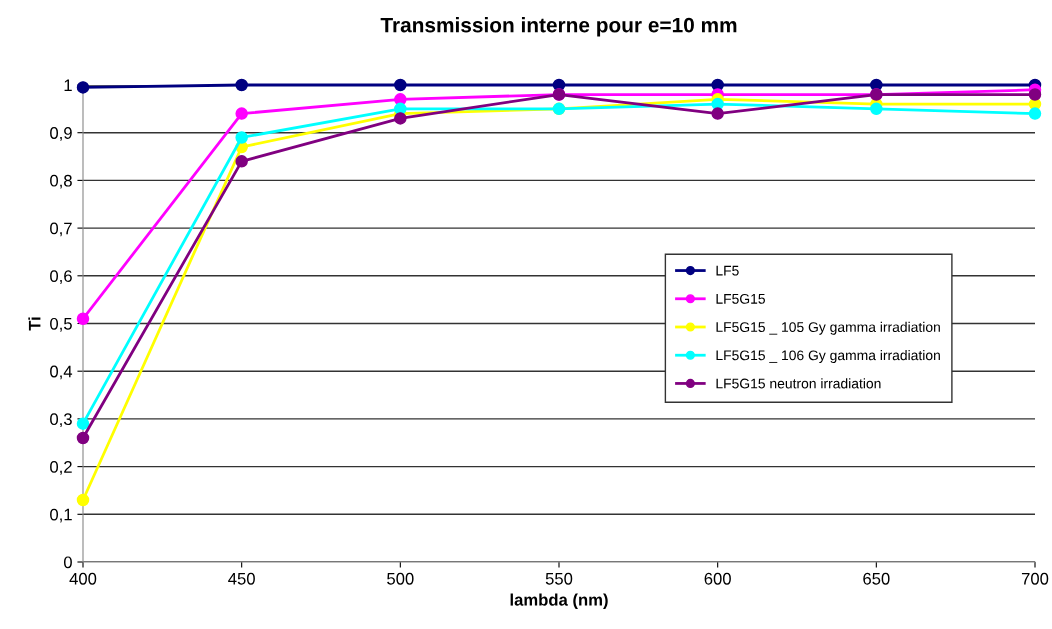 This screenshot has width=1052, height=629. I want to click on y-tick-label: 0,3, so click(61, 420).